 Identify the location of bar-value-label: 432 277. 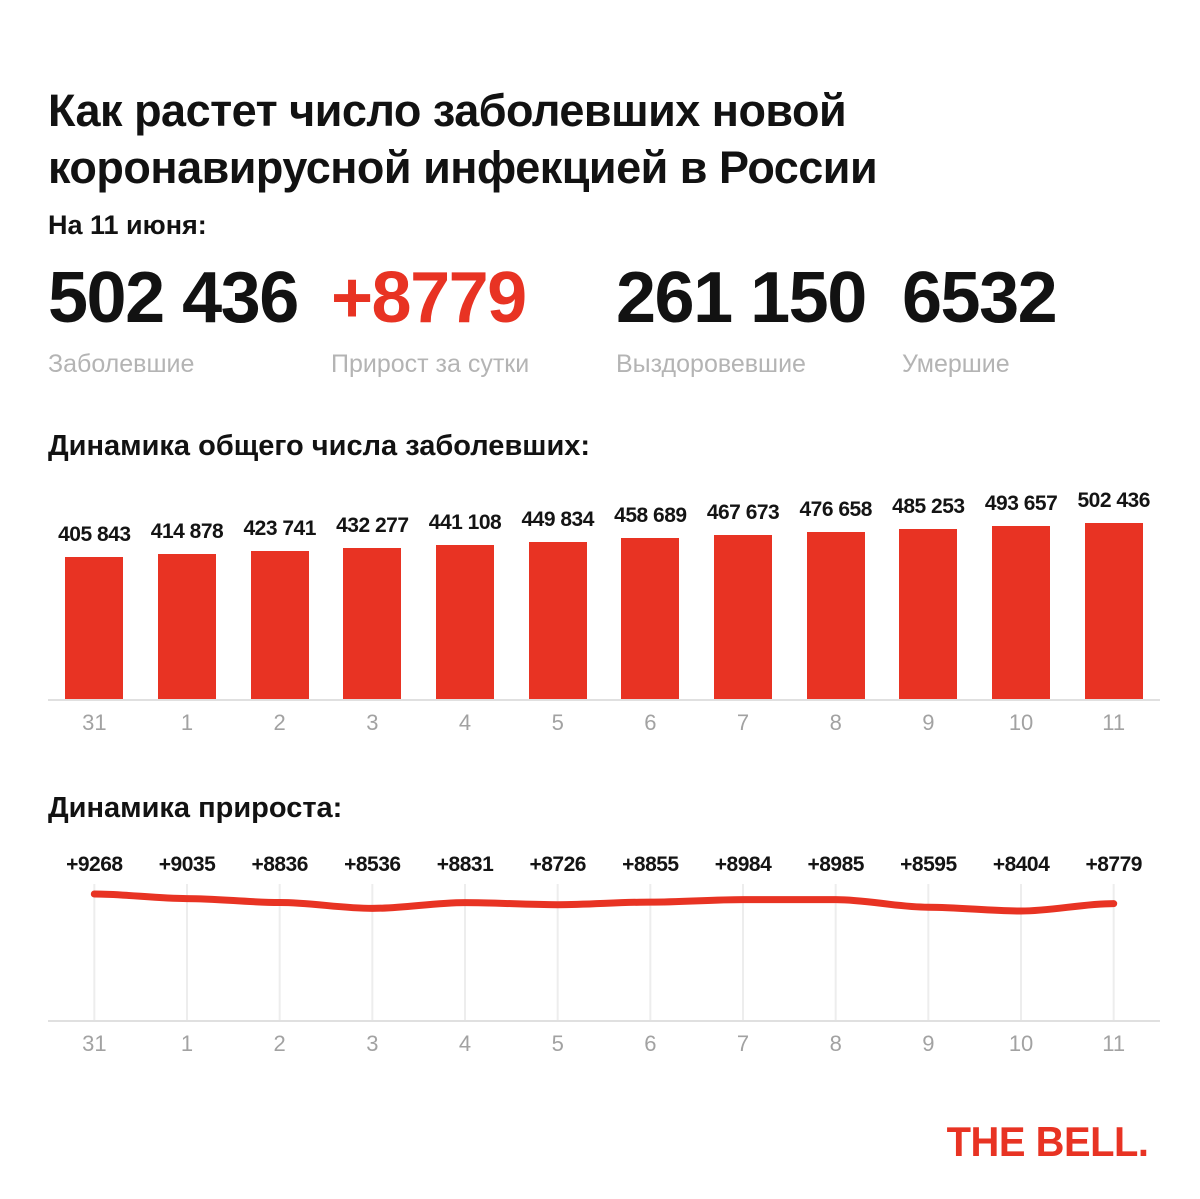
(372, 525).